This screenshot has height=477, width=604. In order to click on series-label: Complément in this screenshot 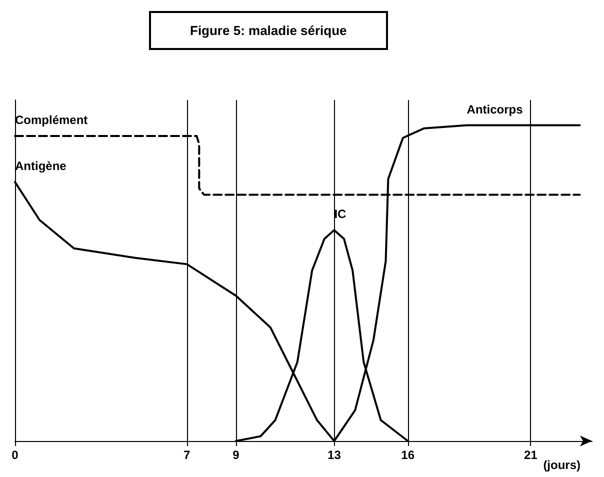, I will do `click(51, 119)`.